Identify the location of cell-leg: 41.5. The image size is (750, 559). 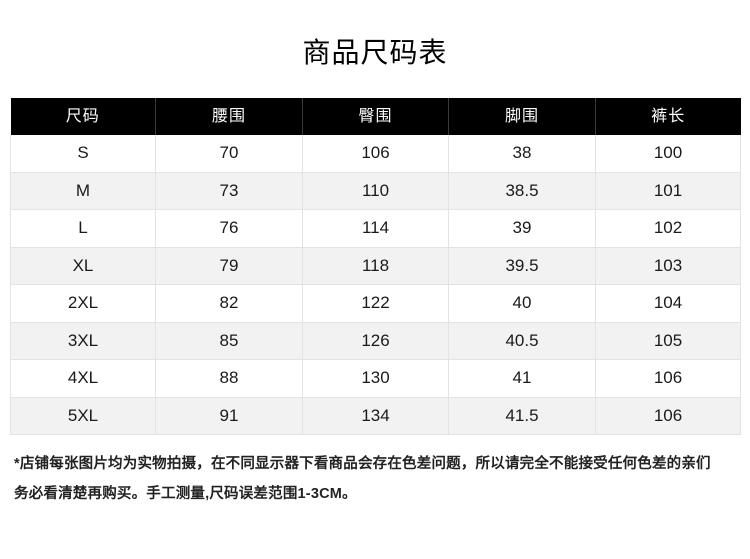
(522, 416).